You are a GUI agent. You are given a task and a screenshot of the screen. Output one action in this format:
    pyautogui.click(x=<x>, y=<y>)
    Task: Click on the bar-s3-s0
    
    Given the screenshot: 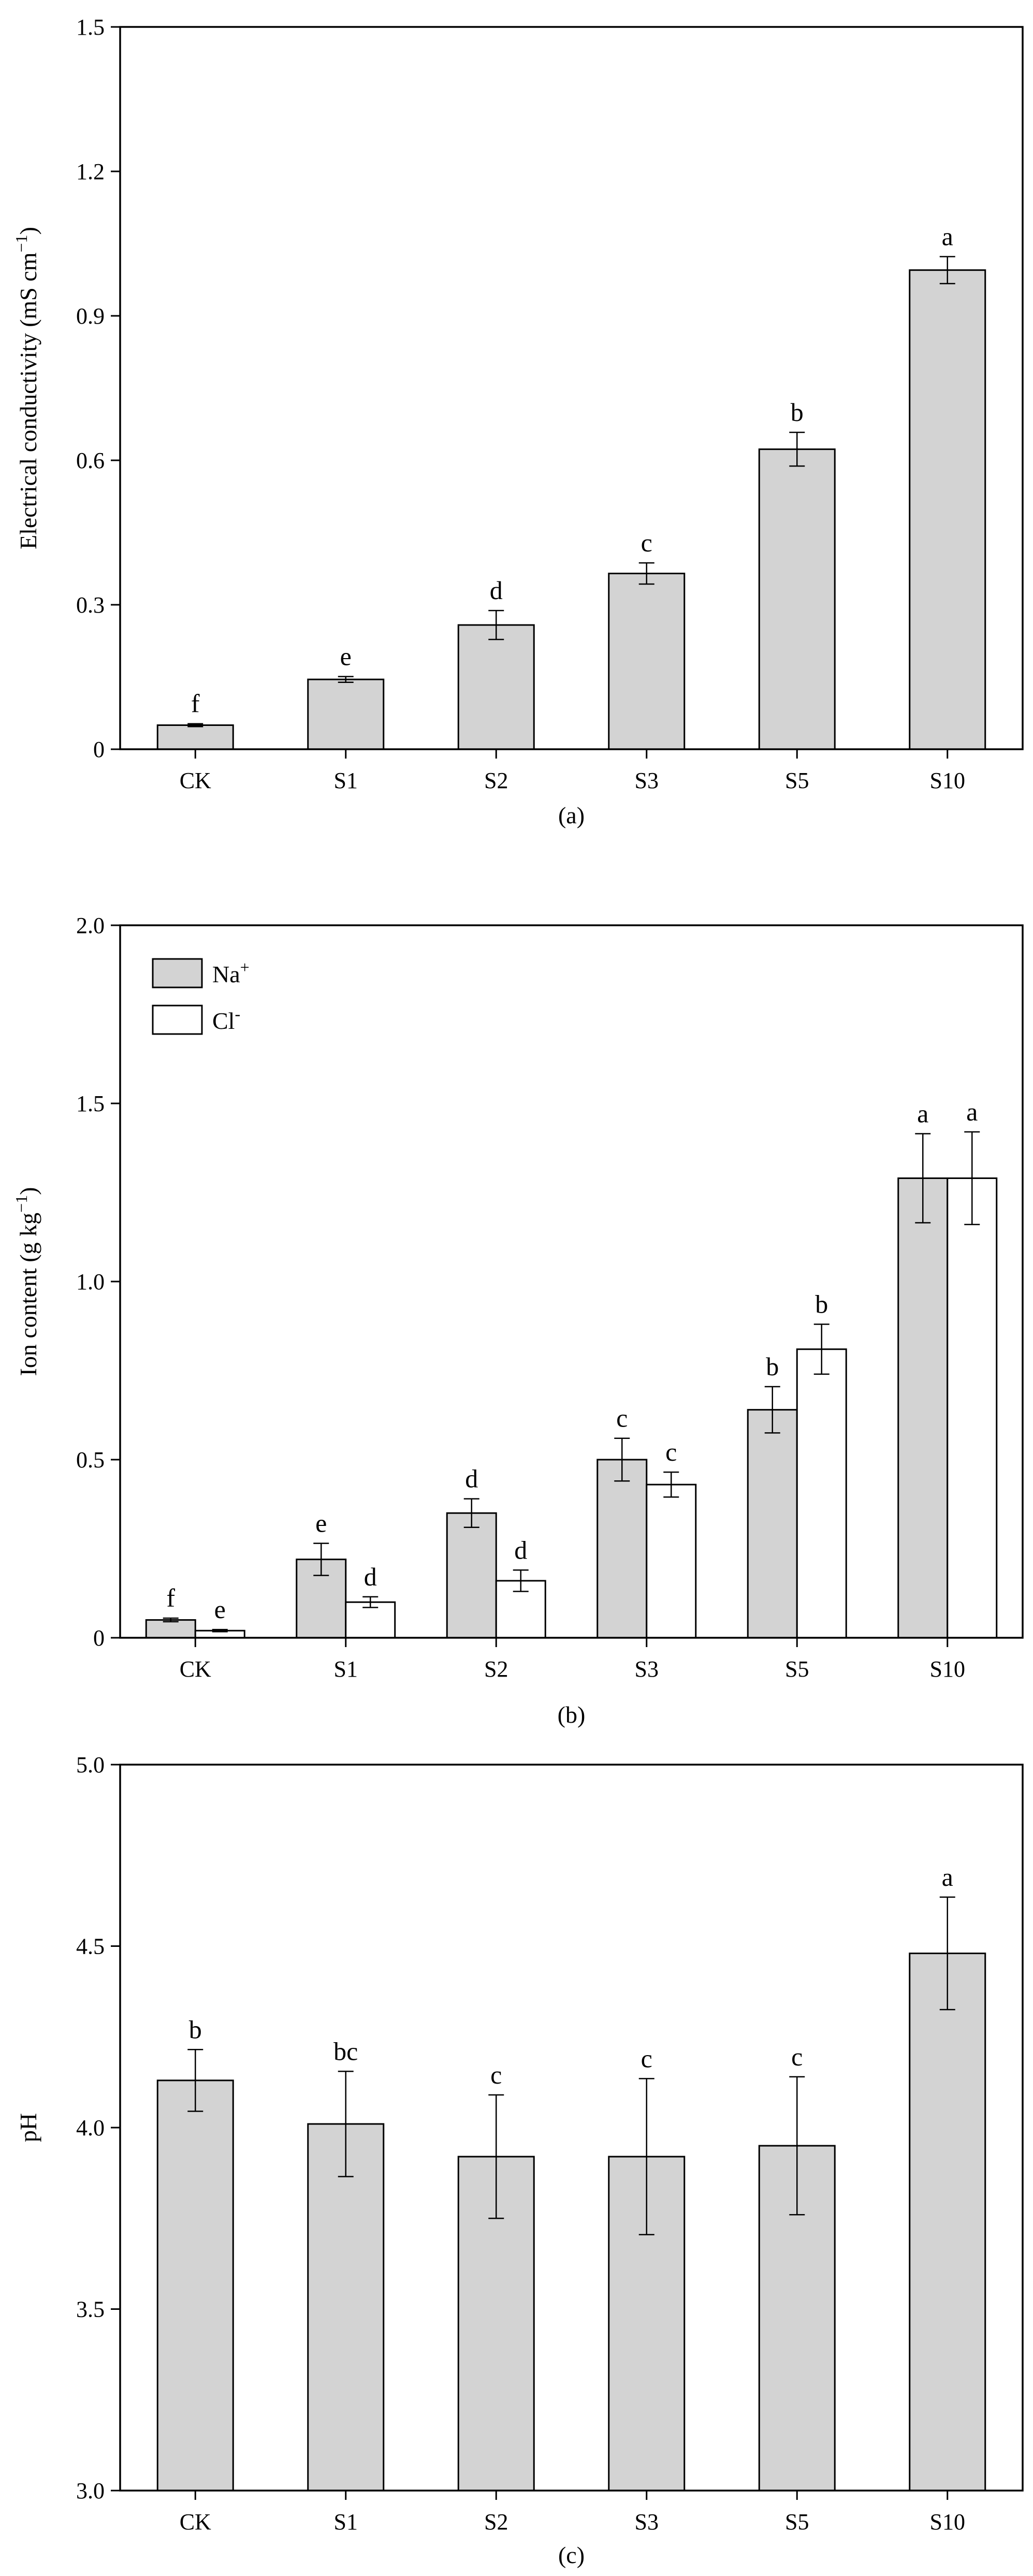 What is the action you would take?
    pyautogui.click(x=622, y=1549)
    